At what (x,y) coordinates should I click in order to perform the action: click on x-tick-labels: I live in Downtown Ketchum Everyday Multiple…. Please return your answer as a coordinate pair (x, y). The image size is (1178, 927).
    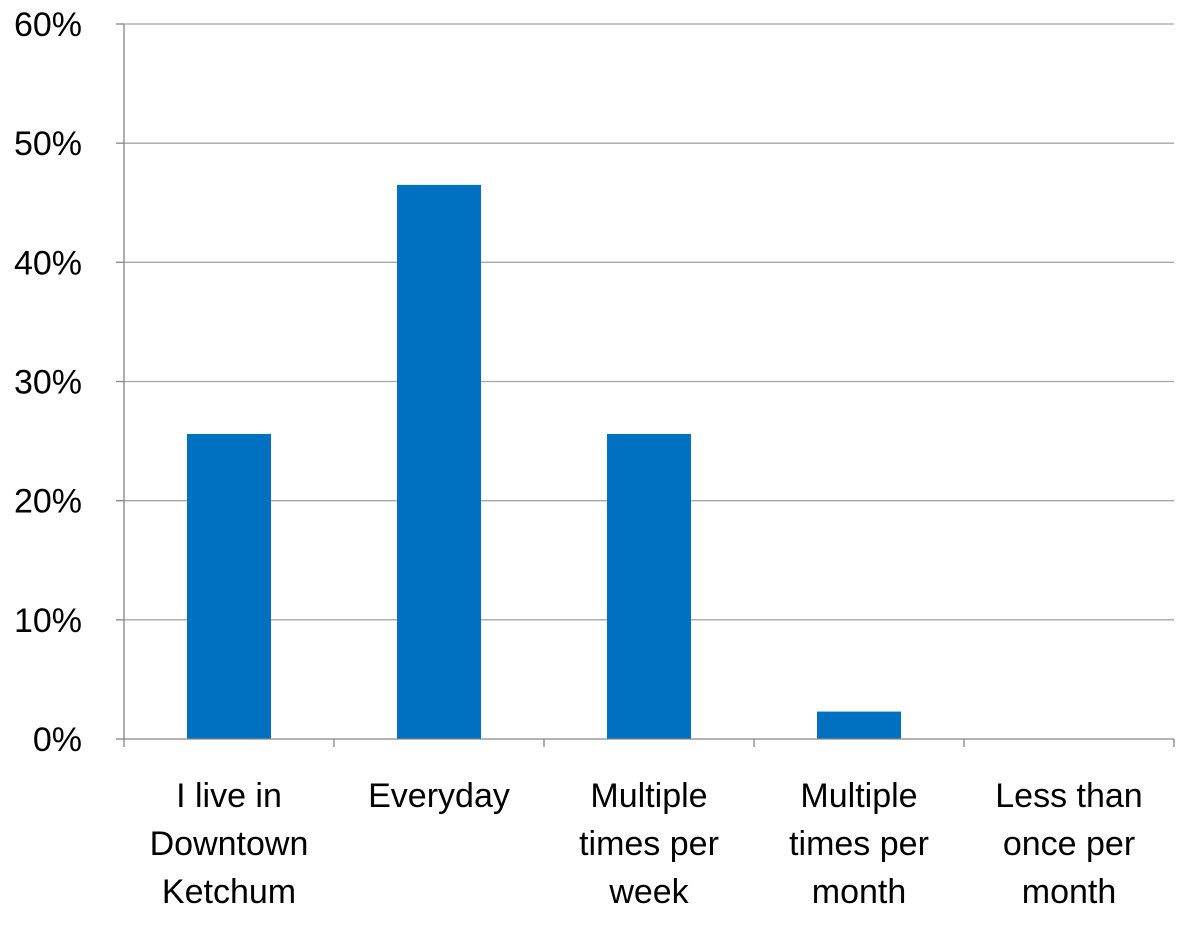
    Looking at the image, I should click on (646, 844).